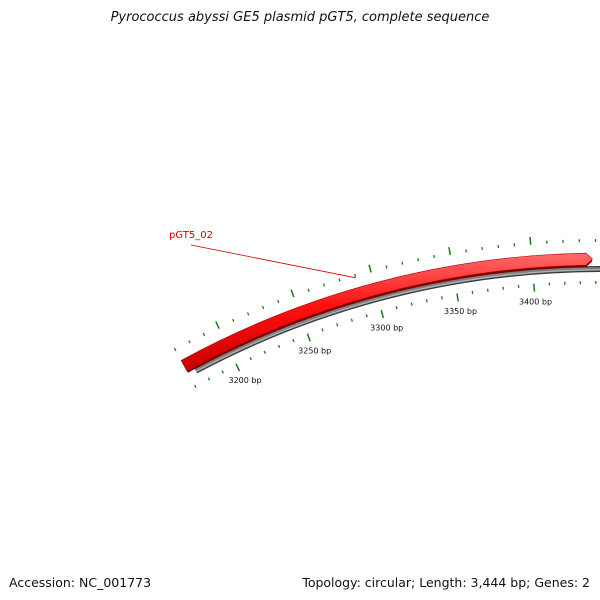 This screenshot has height=600, width=600. What do you see at coordinates (535, 302) in the screenshot?
I see `tick-label: 3400 bp` at bounding box center [535, 302].